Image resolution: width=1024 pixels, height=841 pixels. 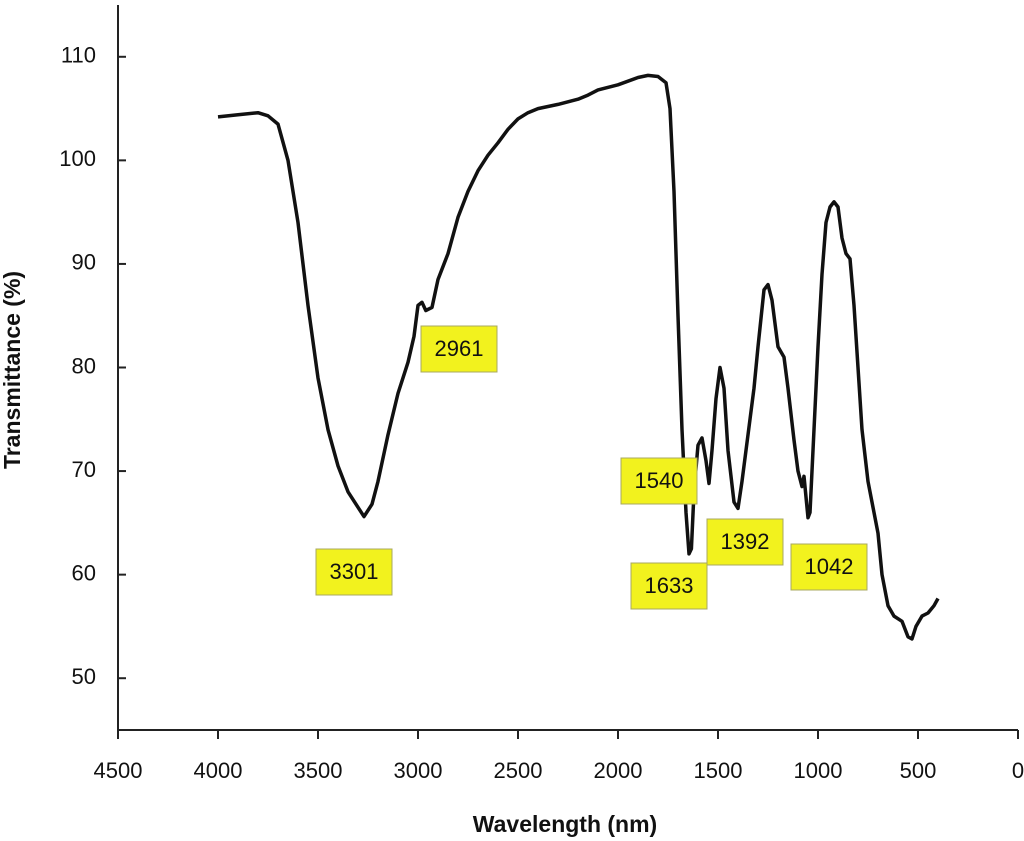 I want to click on annotation: 3301, so click(x=354, y=571).